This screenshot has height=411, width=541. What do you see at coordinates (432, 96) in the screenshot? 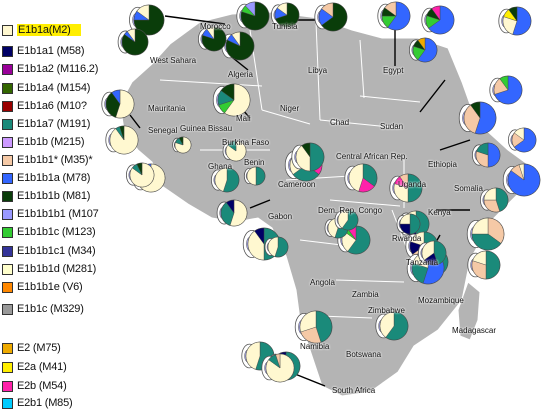
I see `arrow-sudan` at bounding box center [432, 96].